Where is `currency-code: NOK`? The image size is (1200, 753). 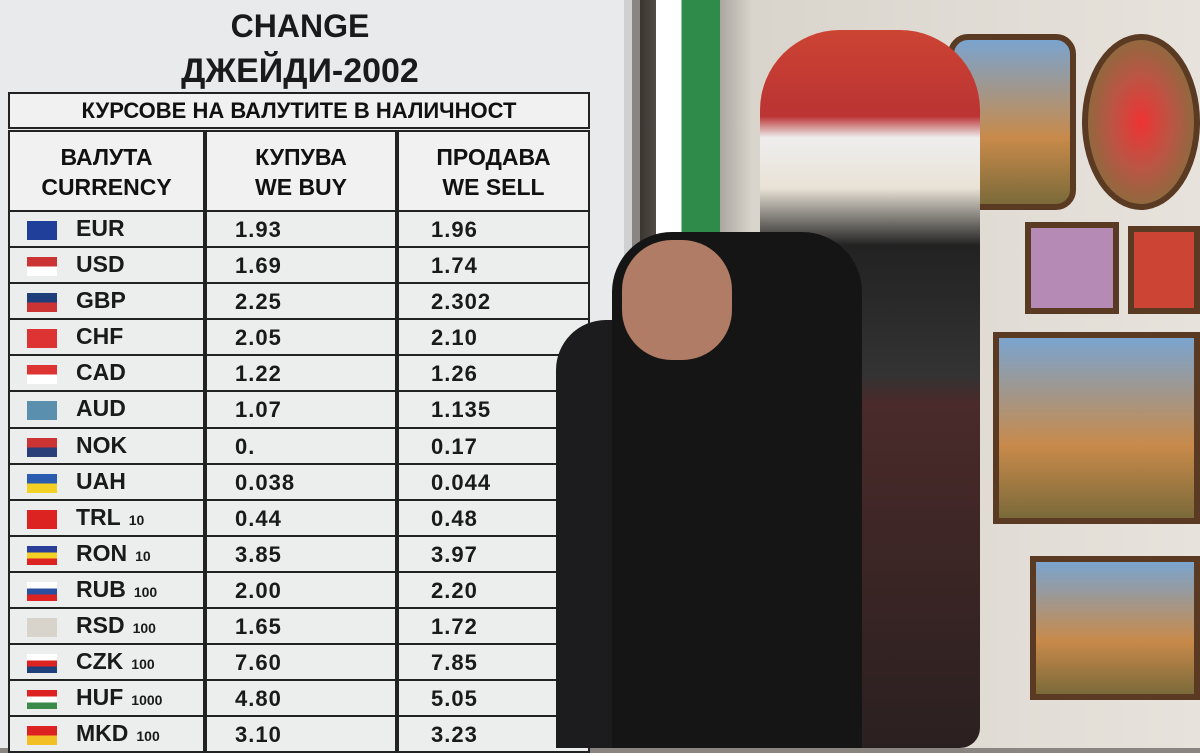
currency-code: NOK is located at coordinates (105, 445).